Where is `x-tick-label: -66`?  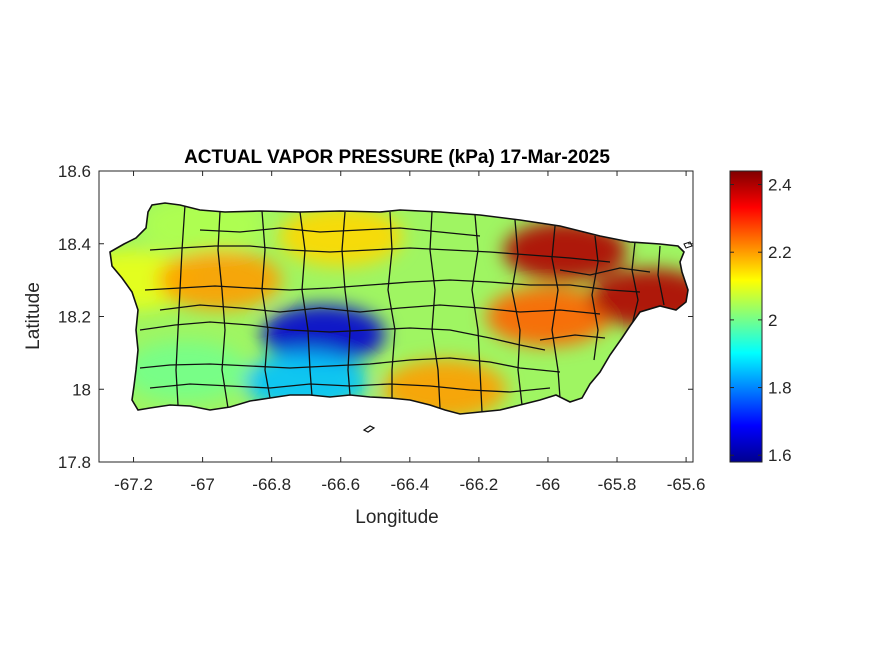
x-tick-label: -66 is located at coordinates (548, 484).